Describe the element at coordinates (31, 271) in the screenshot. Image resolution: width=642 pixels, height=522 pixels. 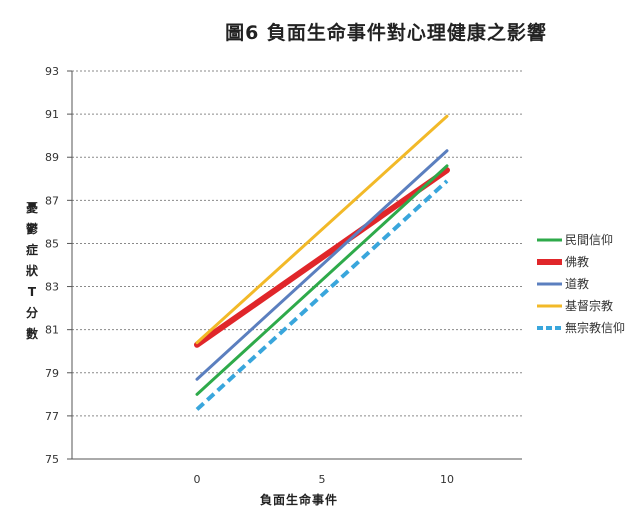
I see `y-axis-label: 憂鬱症狀T分數` at that location.